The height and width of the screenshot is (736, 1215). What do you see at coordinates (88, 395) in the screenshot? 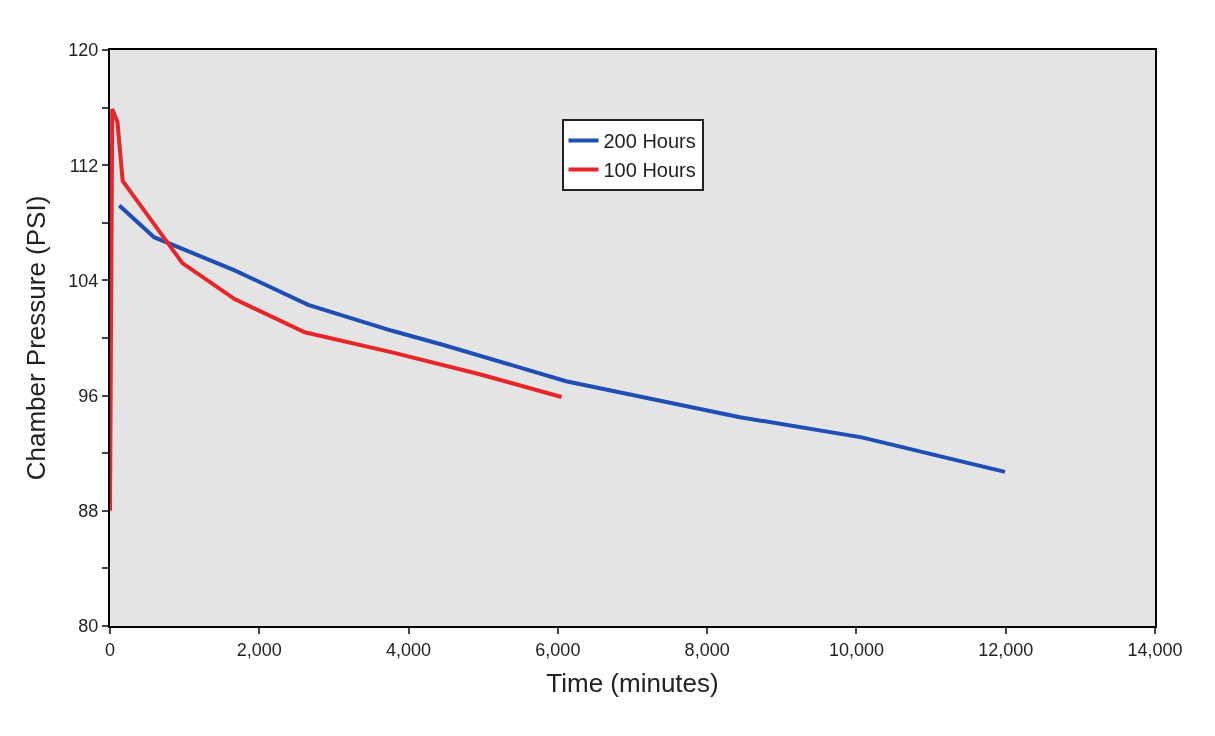
I see `y-tick-label: 96` at bounding box center [88, 395].